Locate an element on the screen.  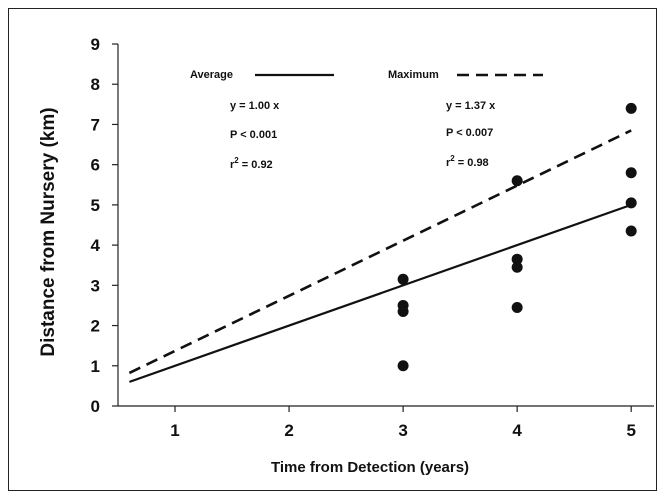
annotation-average-p-value: P < 0.001 is located at coordinates (253, 135).